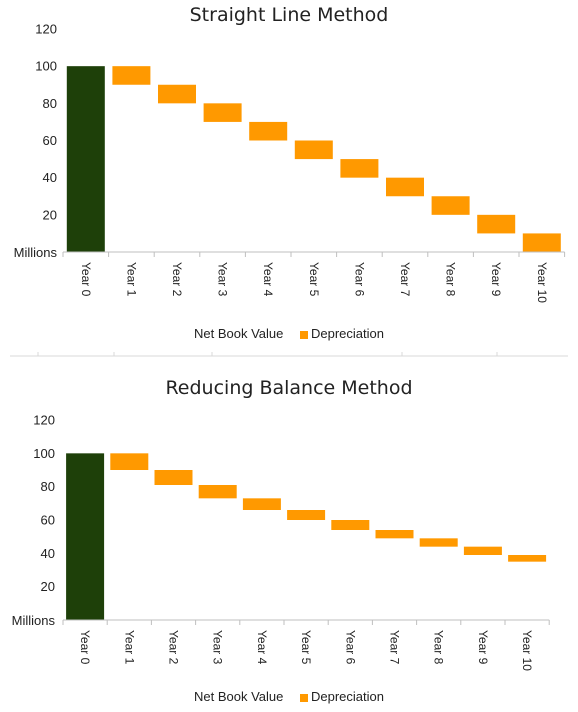 This screenshot has width=578, height=712. Describe the element at coordinates (48, 520) in the screenshot. I see `chart2-y-tick-label: 60` at that location.